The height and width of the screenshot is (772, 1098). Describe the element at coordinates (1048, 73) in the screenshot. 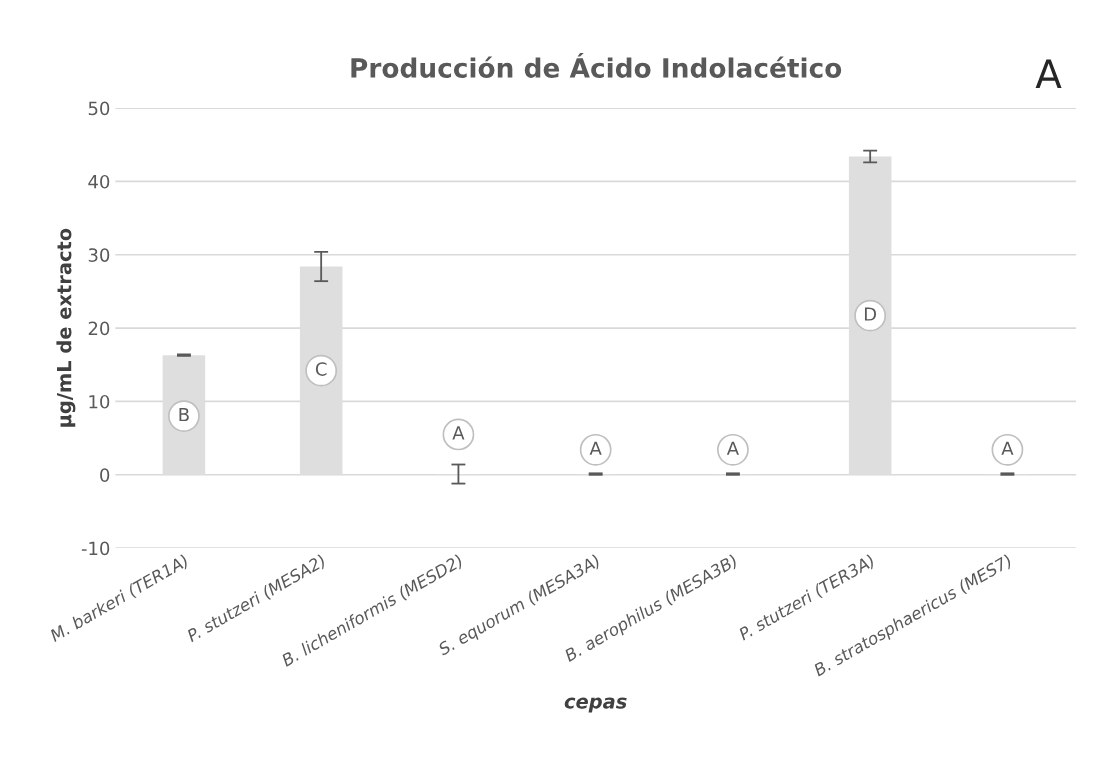

I see `text: A` at that location.